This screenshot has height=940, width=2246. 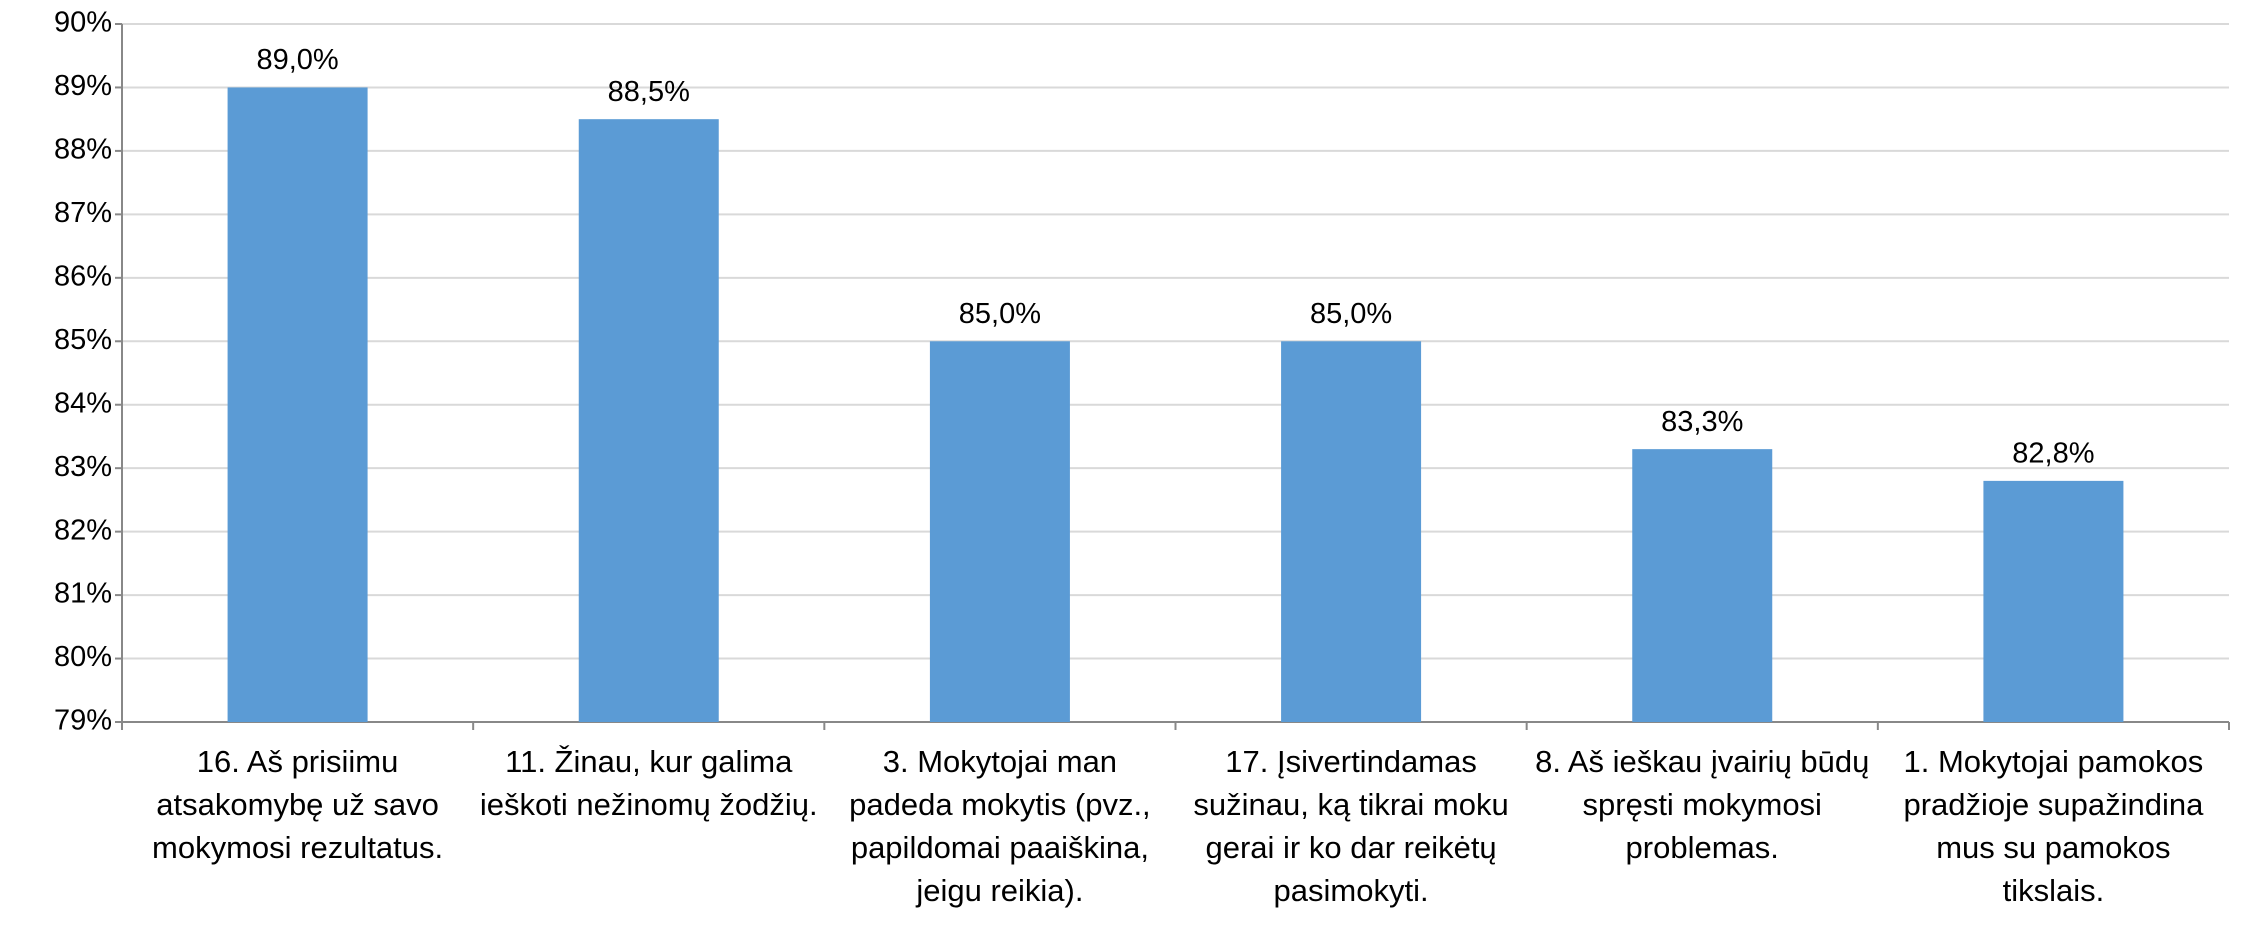 What do you see at coordinates (649, 92) in the screenshot?
I see `value-label: 88,5%` at bounding box center [649, 92].